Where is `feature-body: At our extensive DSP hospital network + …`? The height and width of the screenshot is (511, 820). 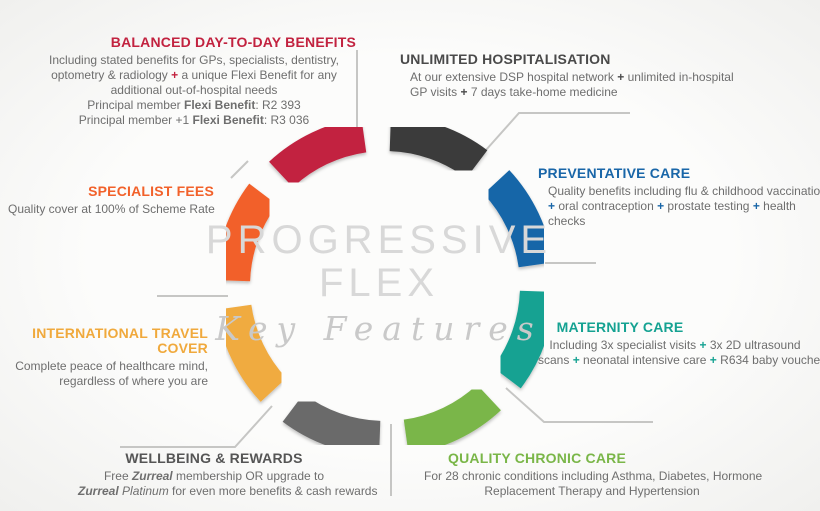 feature-body: At our extensive DSP hospital network + … is located at coordinates (572, 84).